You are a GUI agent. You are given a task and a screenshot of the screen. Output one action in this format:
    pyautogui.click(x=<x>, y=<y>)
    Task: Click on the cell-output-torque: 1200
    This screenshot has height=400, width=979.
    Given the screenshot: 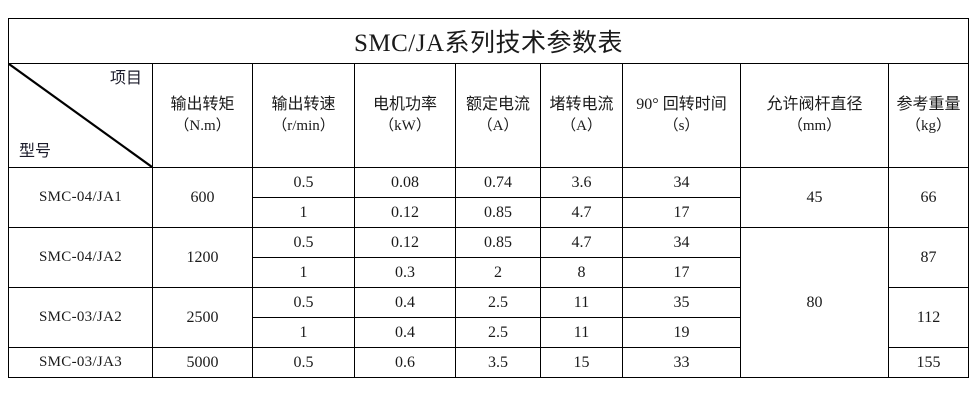 What is the action you would take?
    pyautogui.click(x=202, y=257)
    